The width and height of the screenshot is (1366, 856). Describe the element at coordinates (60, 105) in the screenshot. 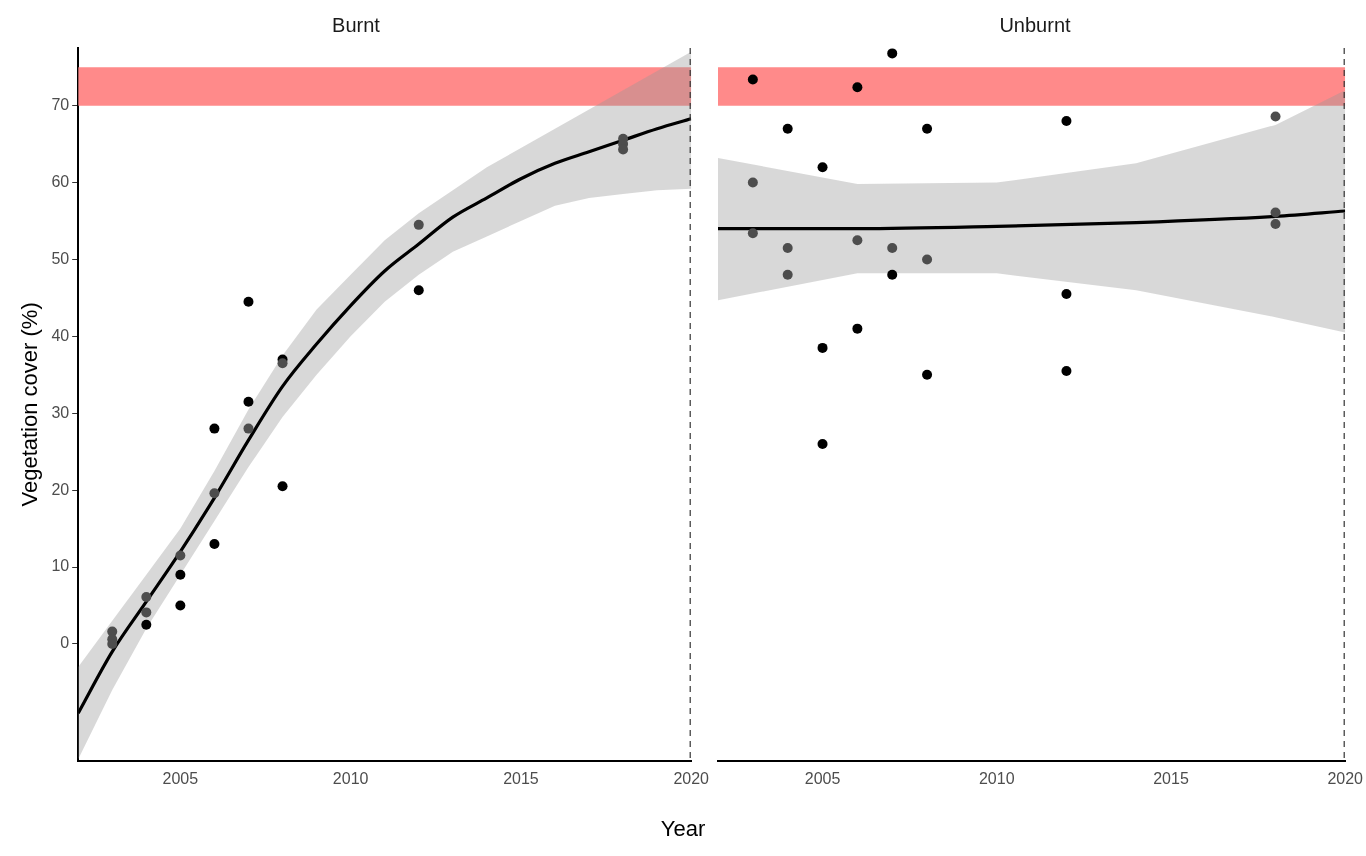

I see `y-tick-label: 70` at that location.